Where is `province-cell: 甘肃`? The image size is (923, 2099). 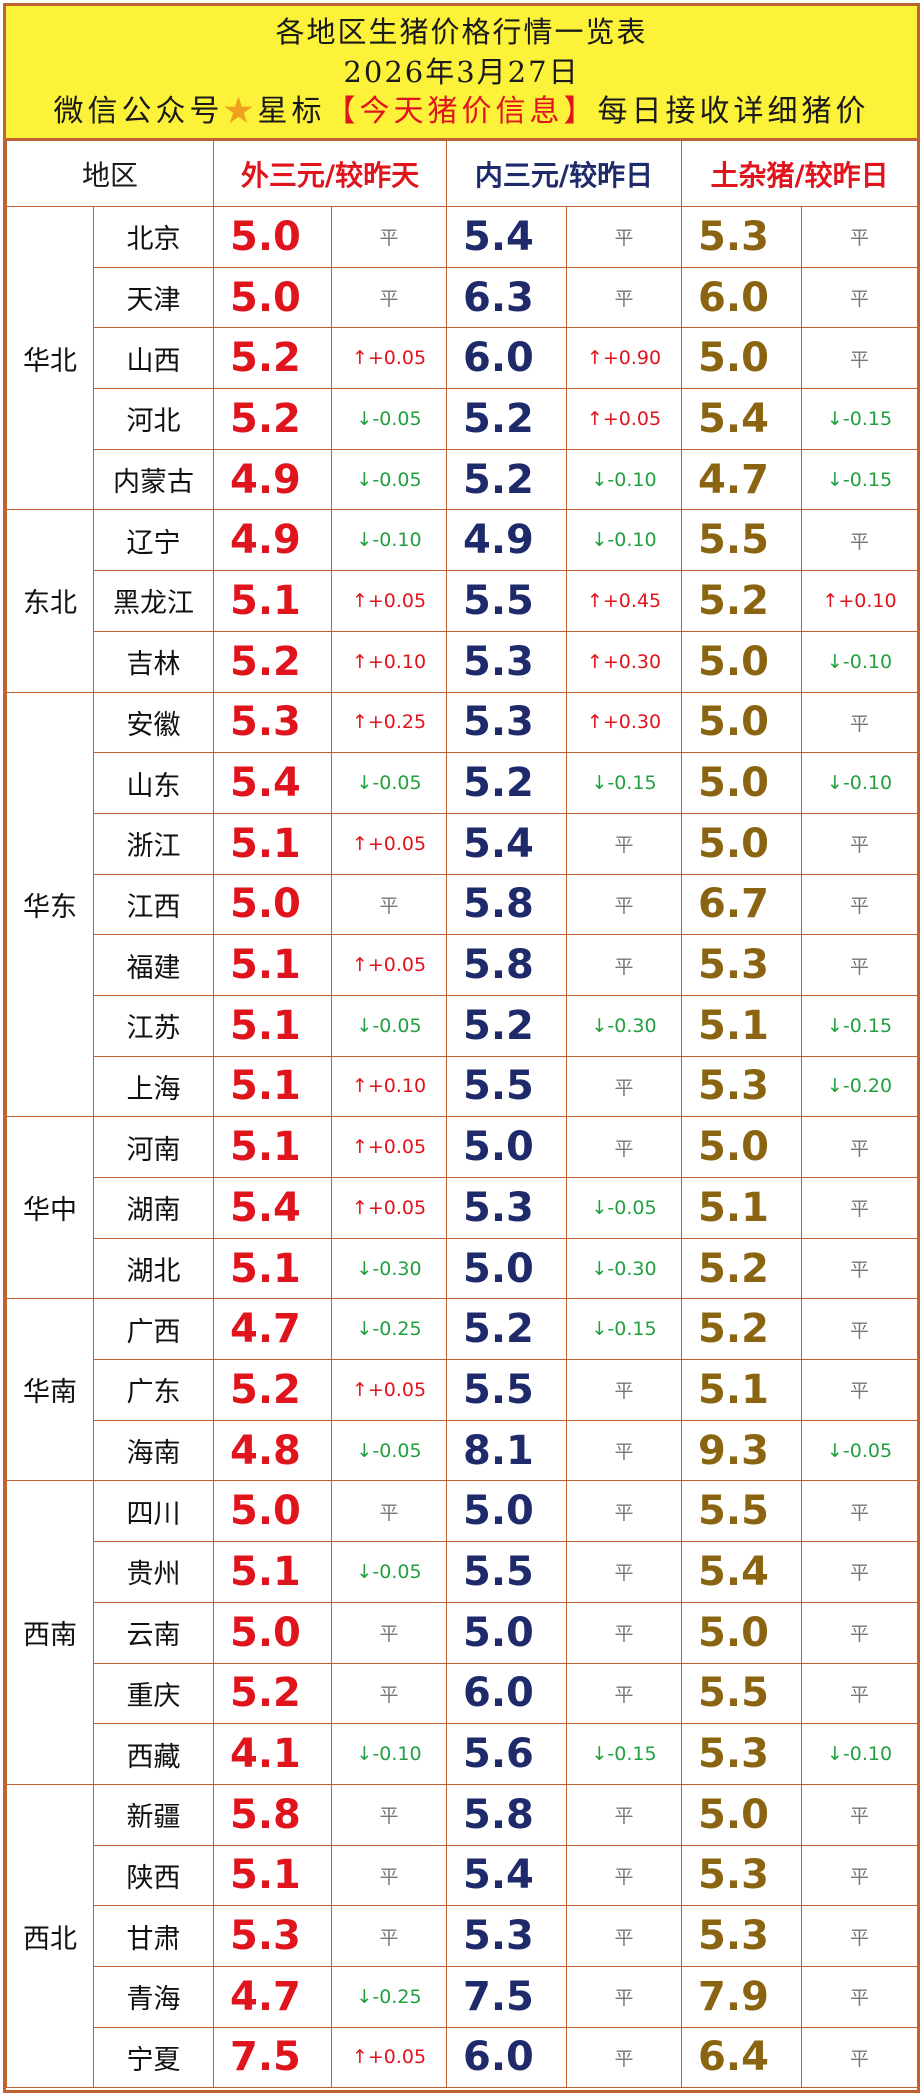 province-cell: 甘肃 is located at coordinates (153, 1936).